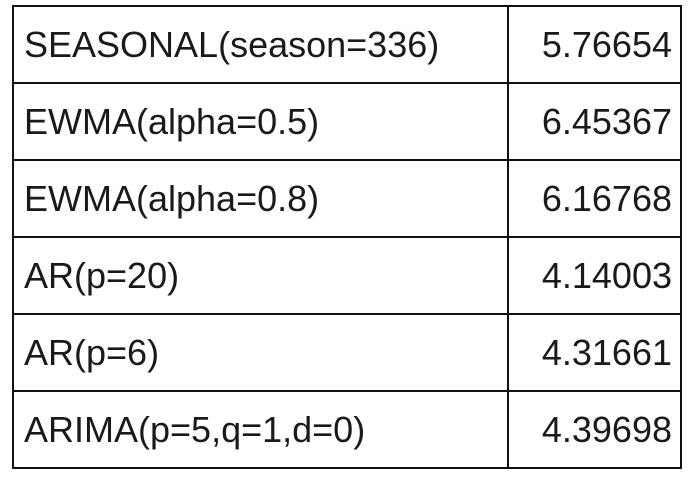  Describe the element at coordinates (594, 198) in the screenshot. I see `score-cell: 6.16768` at that location.